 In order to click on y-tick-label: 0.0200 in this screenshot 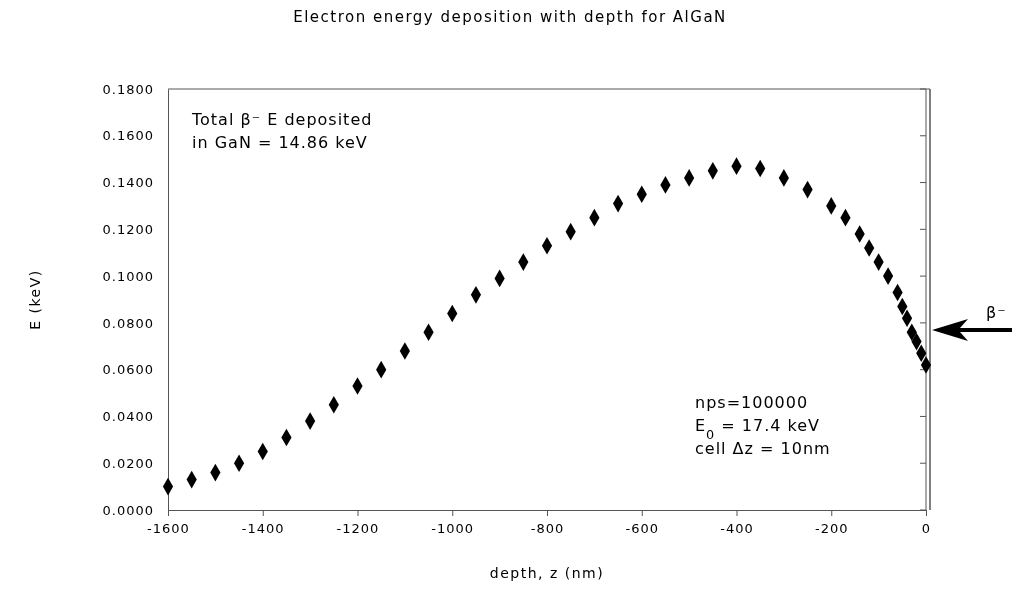, I will do `click(128, 463)`.